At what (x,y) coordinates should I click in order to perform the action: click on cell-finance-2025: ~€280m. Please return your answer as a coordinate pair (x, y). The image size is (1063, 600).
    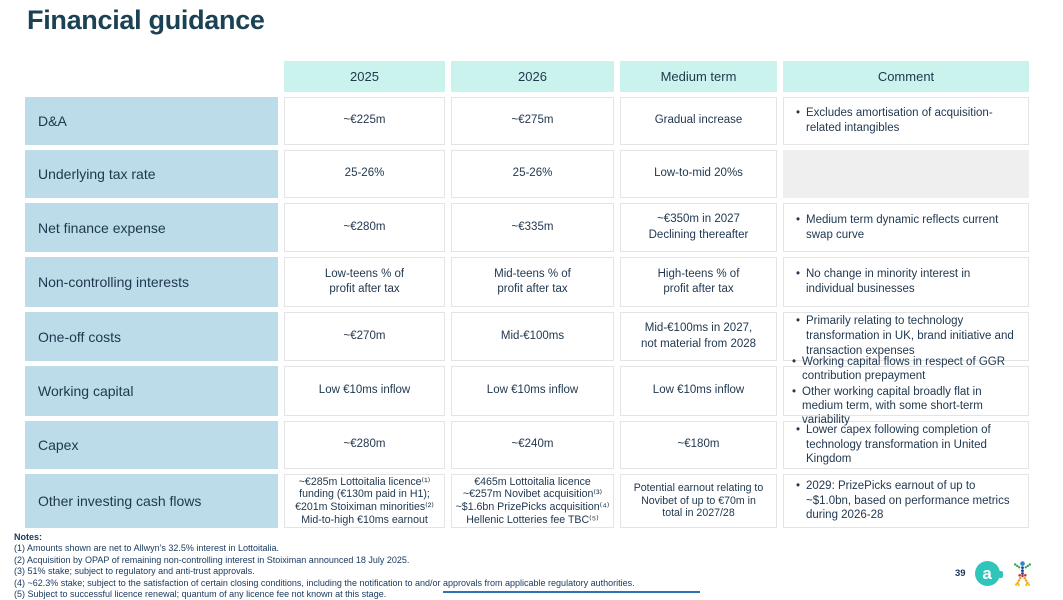
    Looking at the image, I should click on (364, 227).